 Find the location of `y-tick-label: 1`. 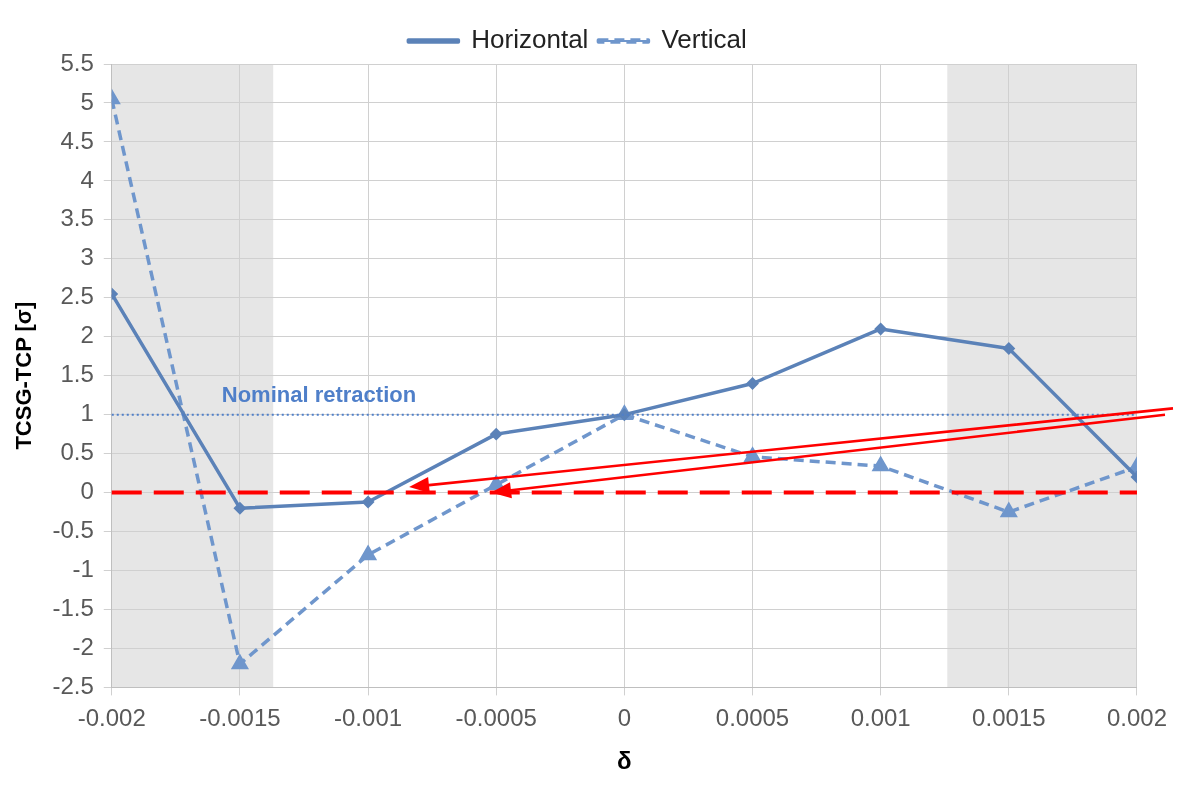

y-tick-label: 1 is located at coordinates (87, 413).